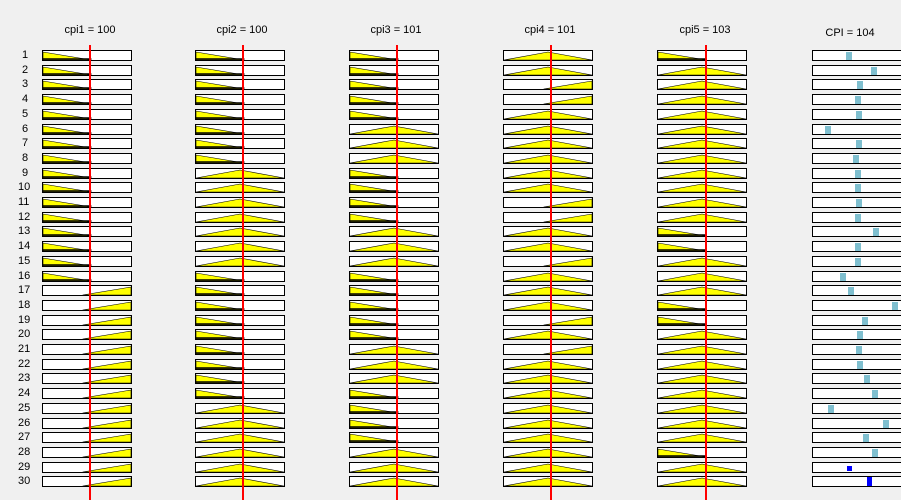  I want to click on input-value-line, so click(706, 272).